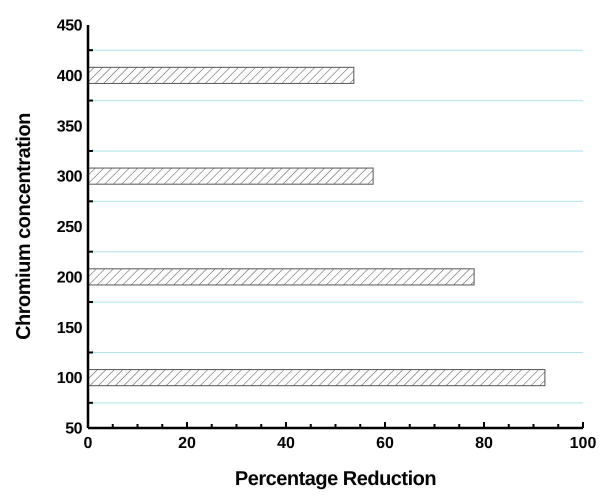 The height and width of the screenshot is (499, 604). Describe the element at coordinates (74, 429) in the screenshot. I see `y-tick-label: 50` at that location.